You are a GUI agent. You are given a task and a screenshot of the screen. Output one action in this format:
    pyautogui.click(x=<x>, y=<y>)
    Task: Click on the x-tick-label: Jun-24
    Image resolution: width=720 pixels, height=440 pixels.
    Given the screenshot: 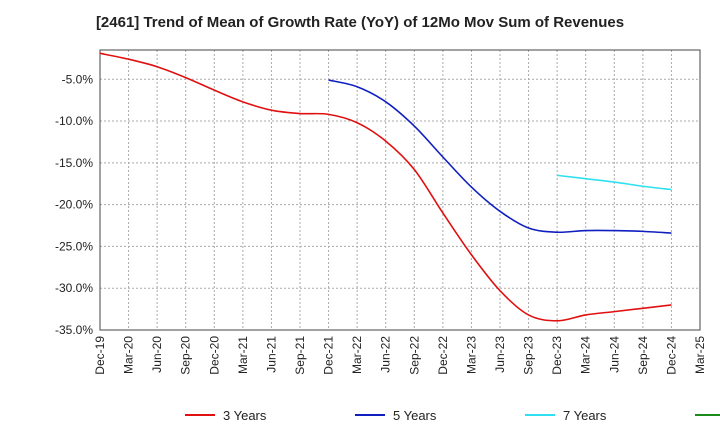 What is the action you would take?
    pyautogui.click(x=614, y=354)
    